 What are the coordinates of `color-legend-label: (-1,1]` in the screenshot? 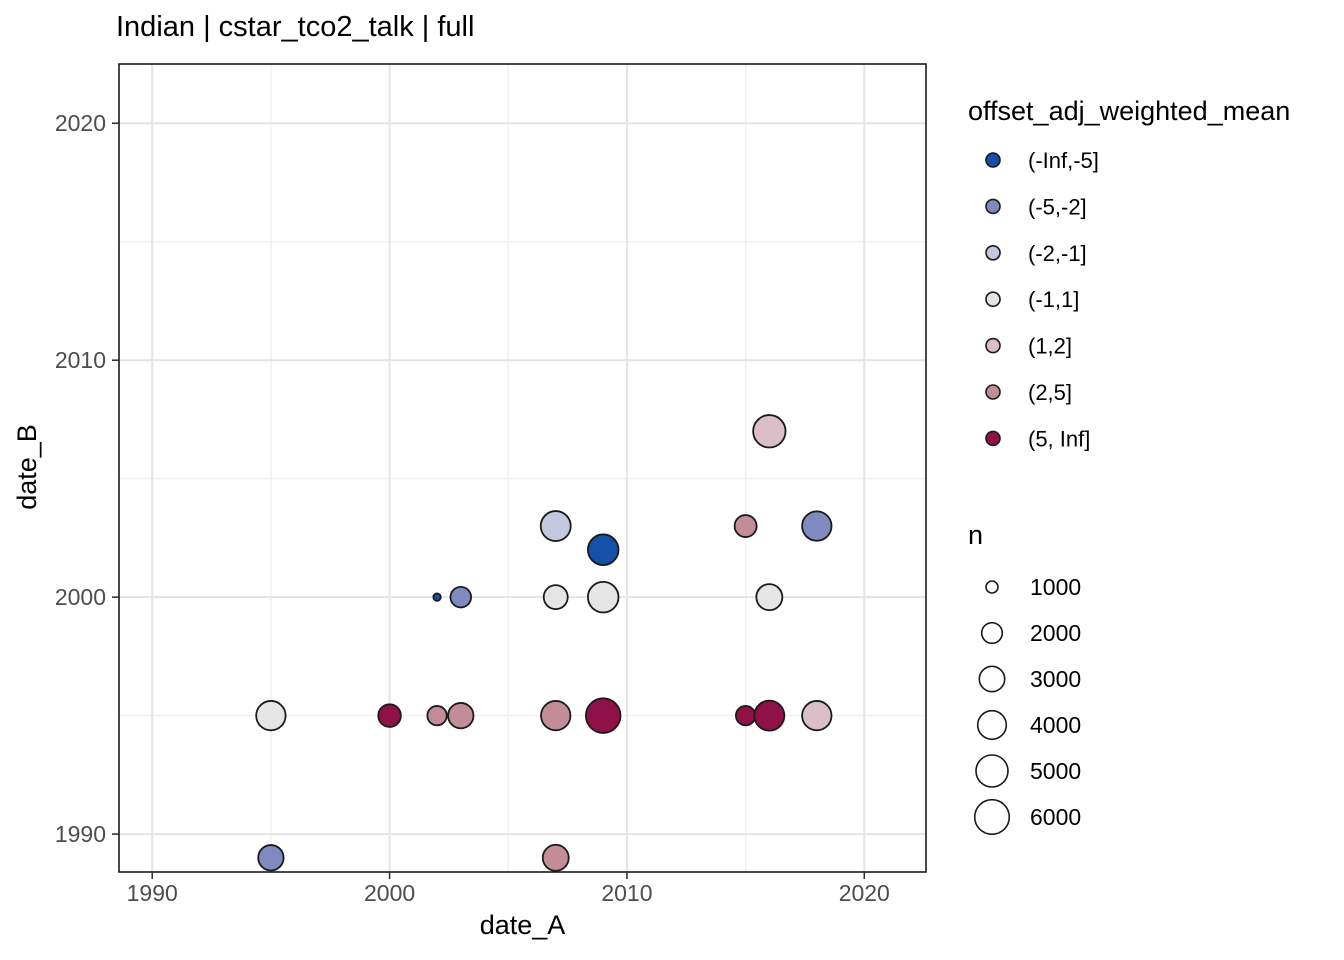 It's located at (1053, 299).